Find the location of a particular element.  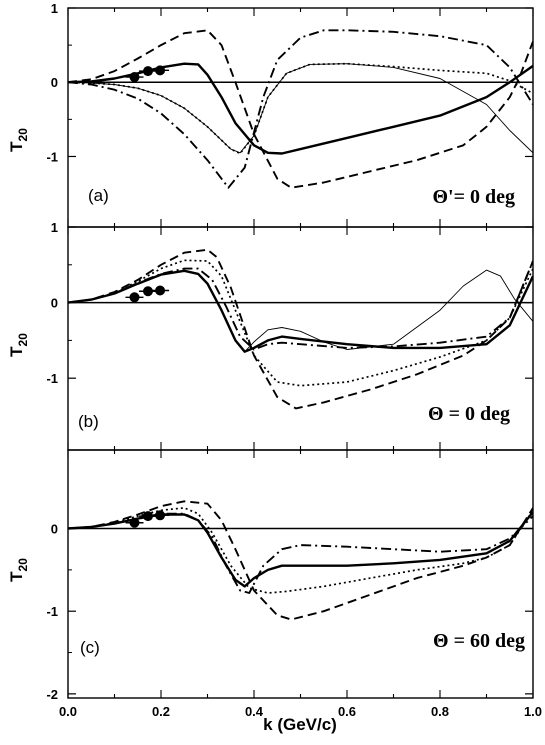

panel-a-ylabel: T20 is located at coordinates (18, 140).